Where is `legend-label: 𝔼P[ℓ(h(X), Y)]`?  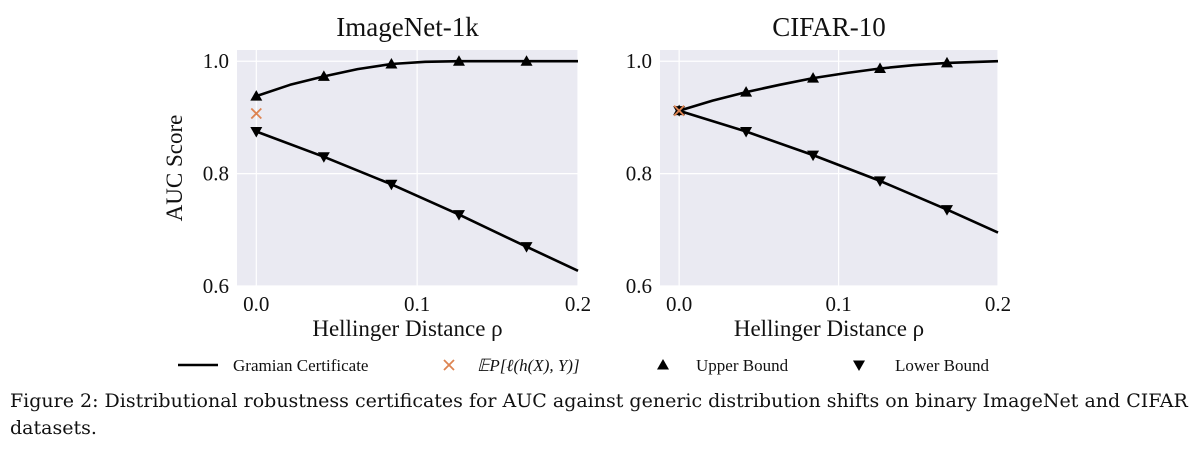
legend-label: 𝔼P[ℓ(h(X), Y)] is located at coordinates (528, 365).